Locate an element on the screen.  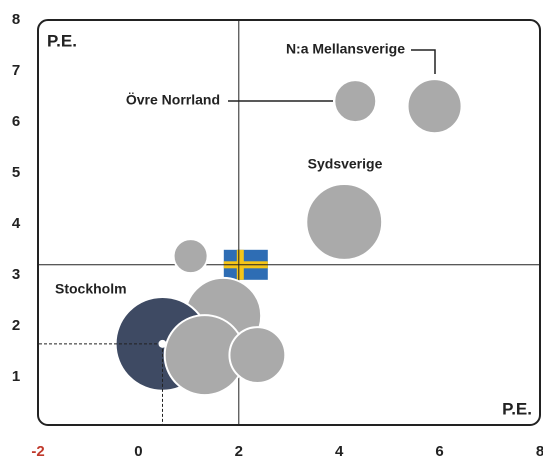
y-tick-label: 2 is located at coordinates (16, 325).